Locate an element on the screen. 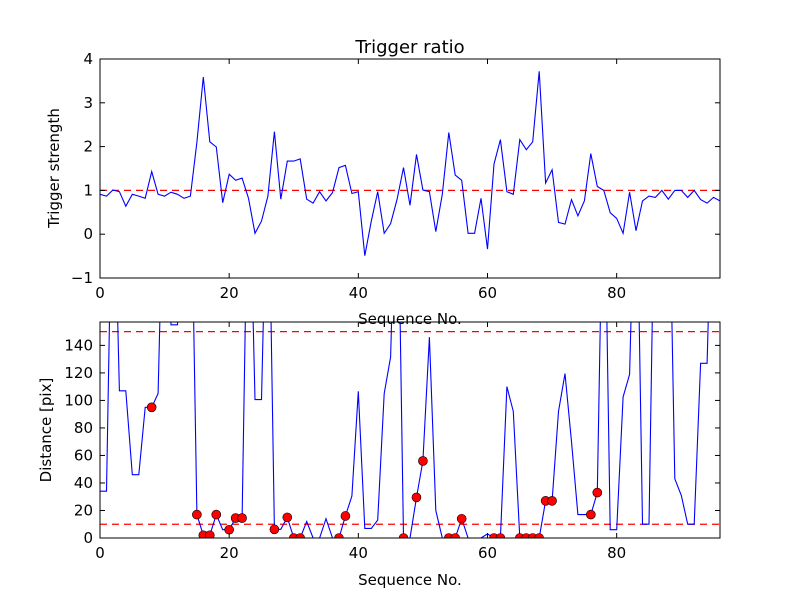 This screenshot has width=800, height=604. top-y-tick-label: 2 is located at coordinates (88, 147).